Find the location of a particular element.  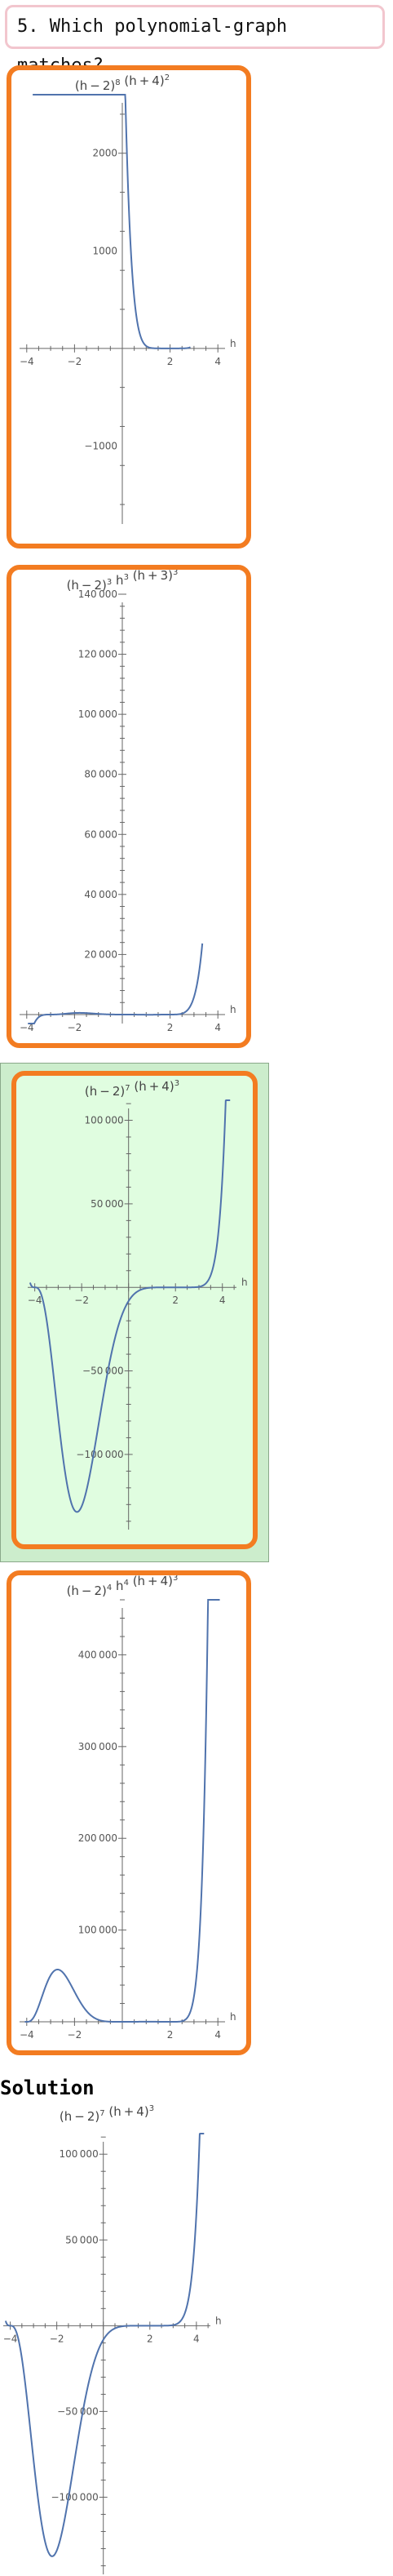

y-tick-label: 300 000 is located at coordinates (97, 1746).